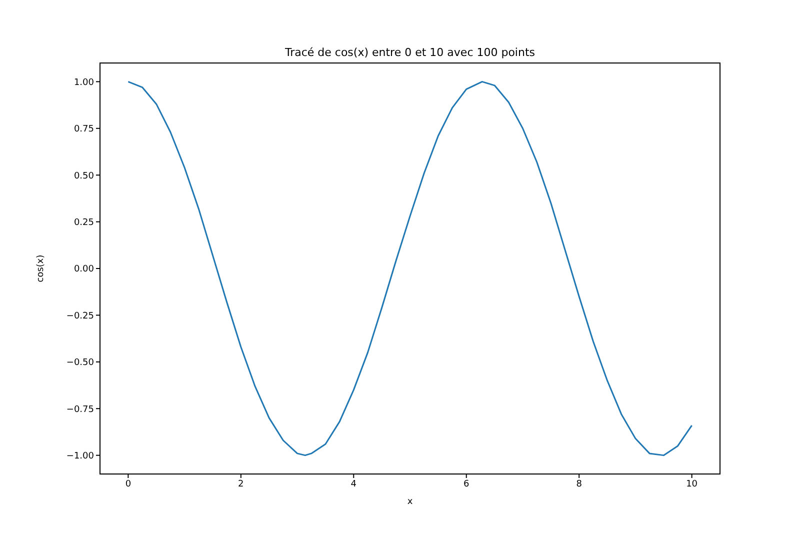 The width and height of the screenshot is (800, 533). What do you see at coordinates (80, 457) in the screenshot?
I see `y-tick-label: −1.00` at bounding box center [80, 457].